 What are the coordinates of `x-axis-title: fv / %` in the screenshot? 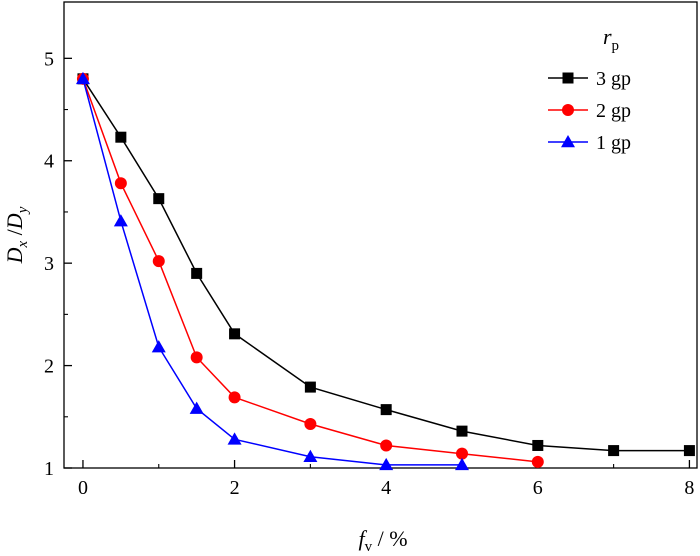 It's located at (382, 540).